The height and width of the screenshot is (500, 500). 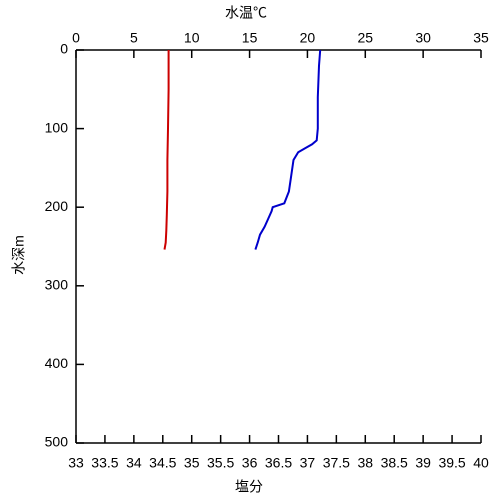 What do you see at coordinates (162, 463) in the screenshot?
I see `x-tick-label: 34.5` at bounding box center [162, 463].